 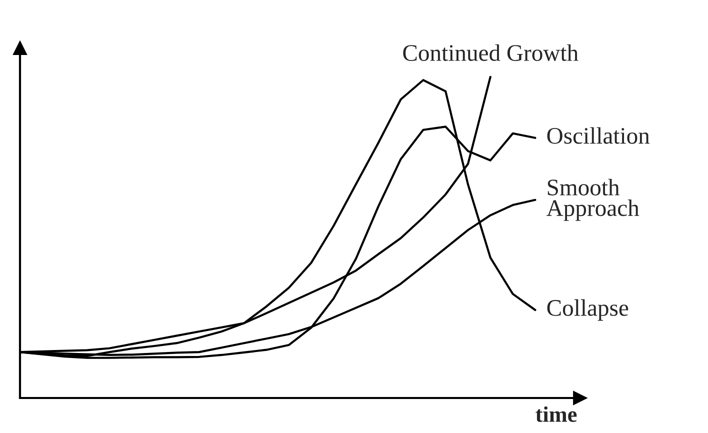 I want to click on x-axis-title: time, so click(x=556, y=414).